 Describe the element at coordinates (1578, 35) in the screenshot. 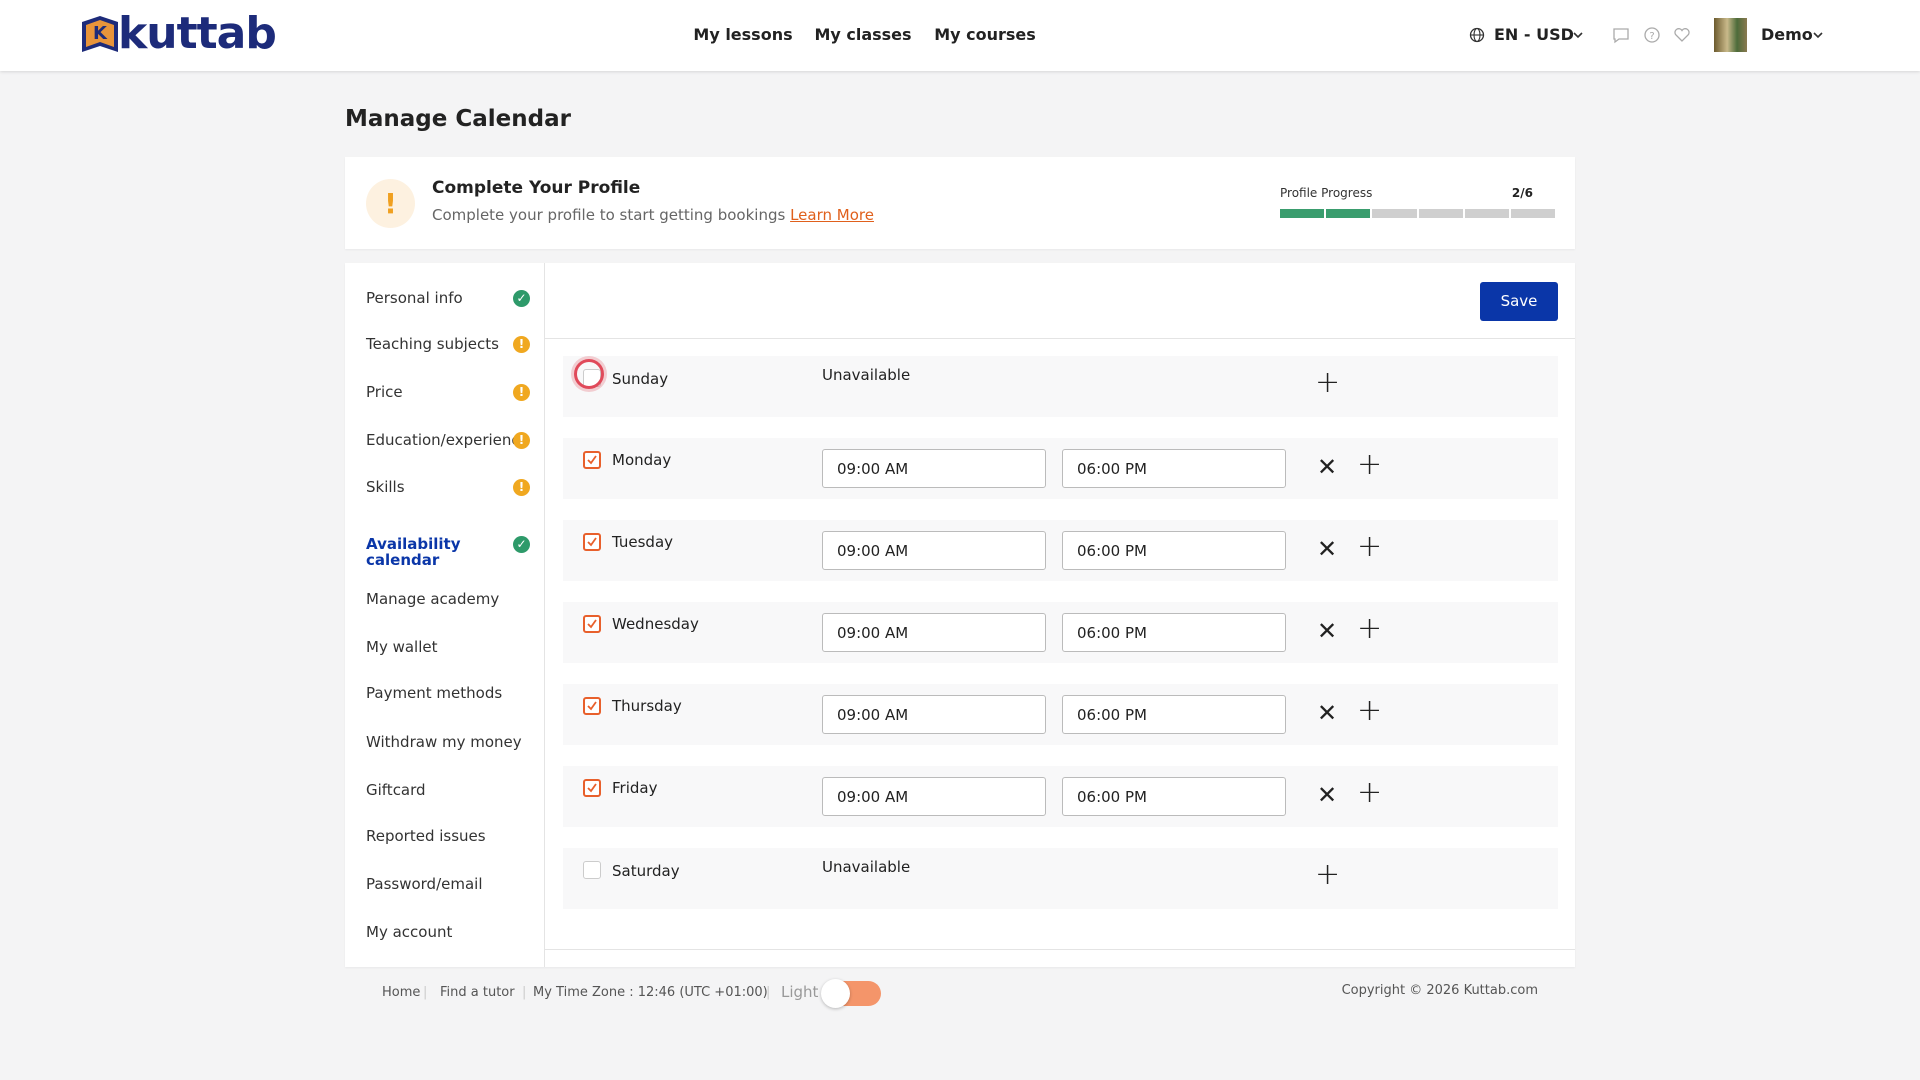

I see `chevron` at that location.